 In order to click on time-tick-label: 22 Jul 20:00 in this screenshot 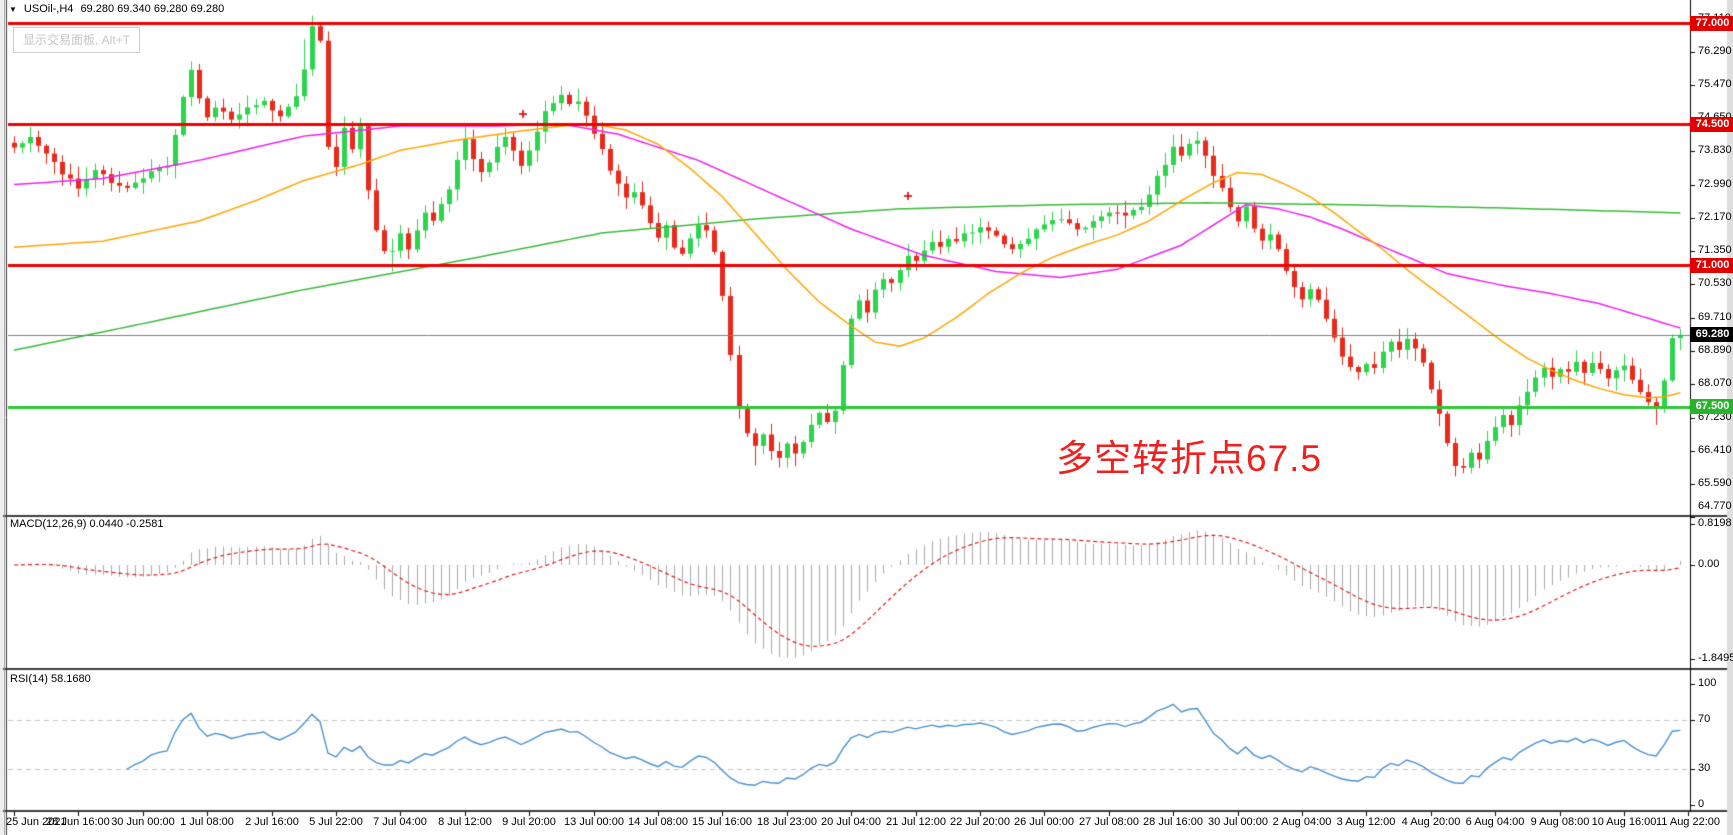, I will do `click(980, 822)`.